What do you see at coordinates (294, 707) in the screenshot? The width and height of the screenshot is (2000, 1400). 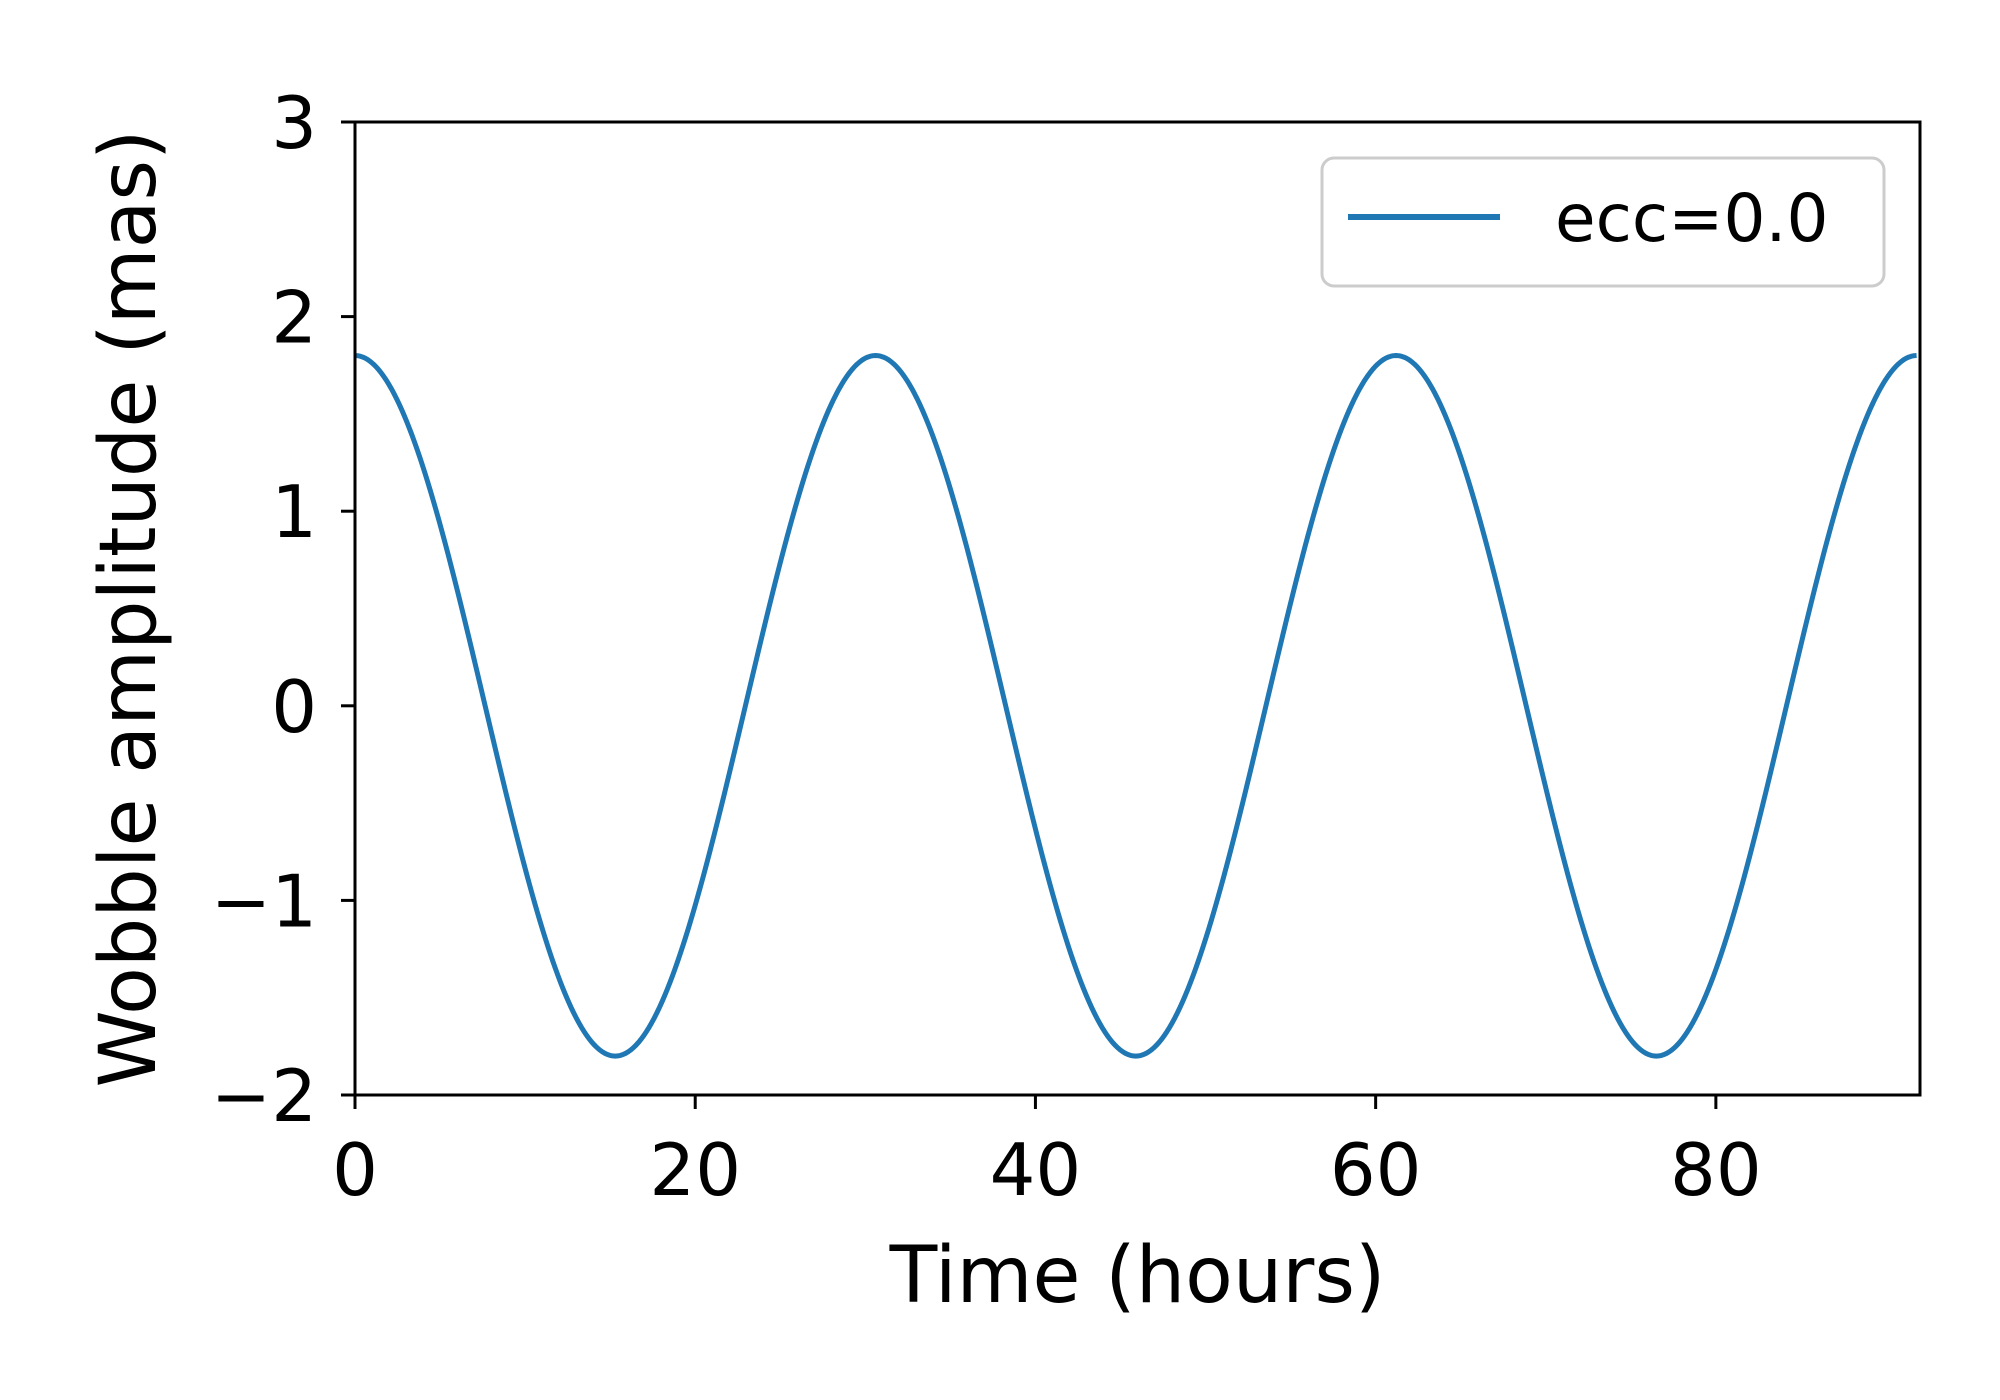 I see `y-tick-label: 0` at bounding box center [294, 707].